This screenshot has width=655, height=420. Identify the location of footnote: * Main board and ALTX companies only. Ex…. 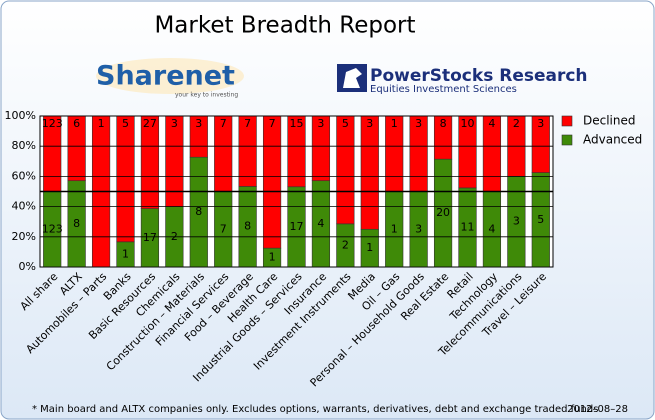
(315, 409).